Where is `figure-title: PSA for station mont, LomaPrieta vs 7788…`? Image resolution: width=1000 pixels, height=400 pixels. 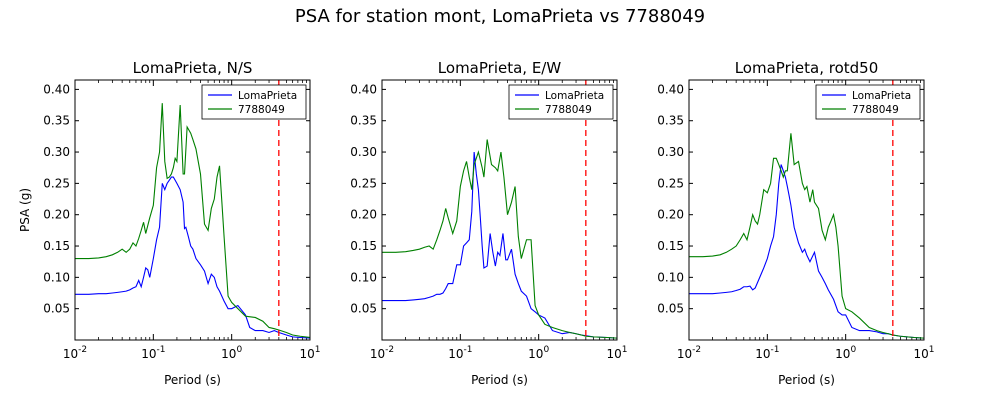
figure-title: PSA for station mont, LomaPrieta vs 7788… is located at coordinates (500, 16).